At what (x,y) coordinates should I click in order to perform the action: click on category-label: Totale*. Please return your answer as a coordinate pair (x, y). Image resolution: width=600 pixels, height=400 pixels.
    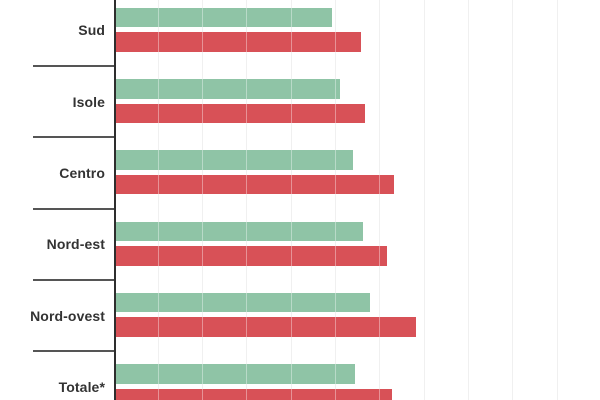
    Looking at the image, I should click on (81, 386).